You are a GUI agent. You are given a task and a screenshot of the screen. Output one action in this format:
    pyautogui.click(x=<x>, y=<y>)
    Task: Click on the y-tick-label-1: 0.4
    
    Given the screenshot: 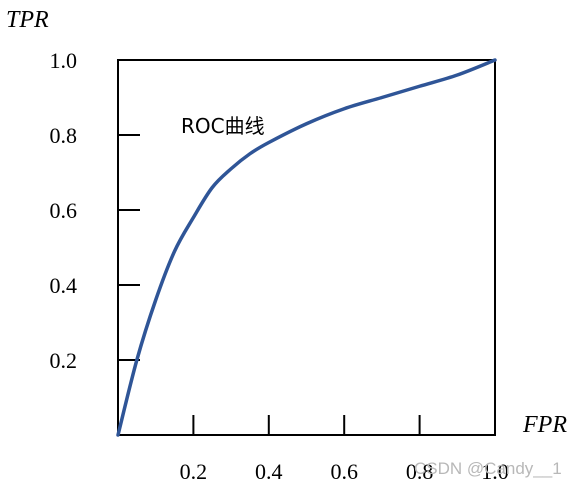 What is the action you would take?
    pyautogui.click(x=64, y=285)
    